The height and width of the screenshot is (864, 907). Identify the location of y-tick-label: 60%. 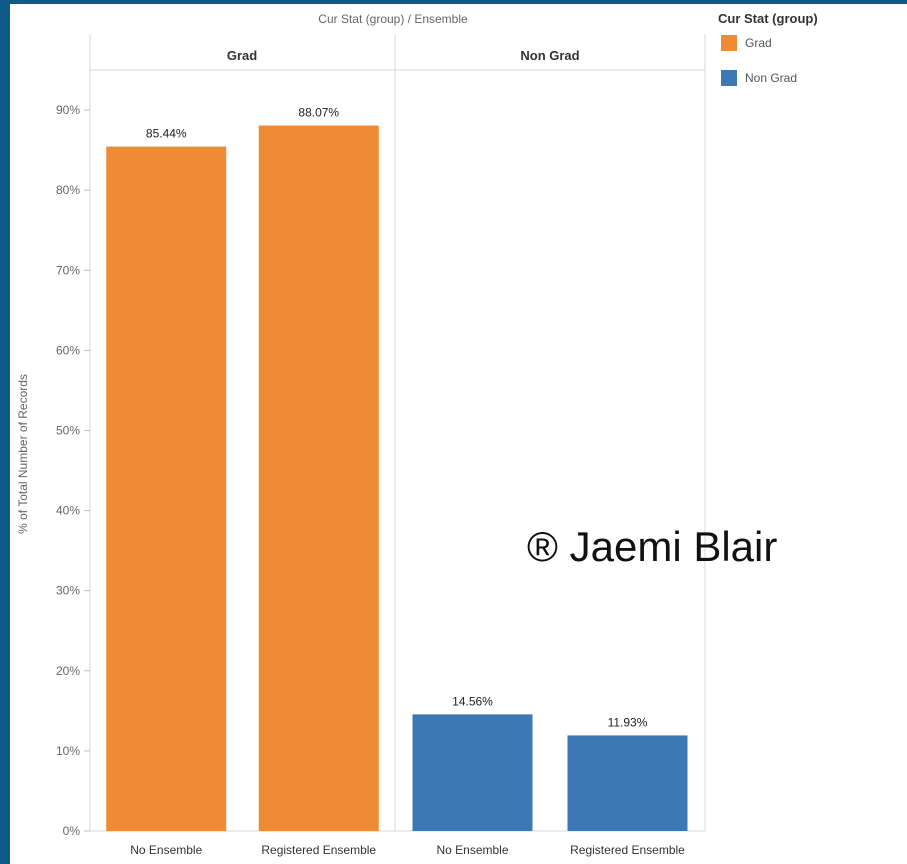
(68, 350).